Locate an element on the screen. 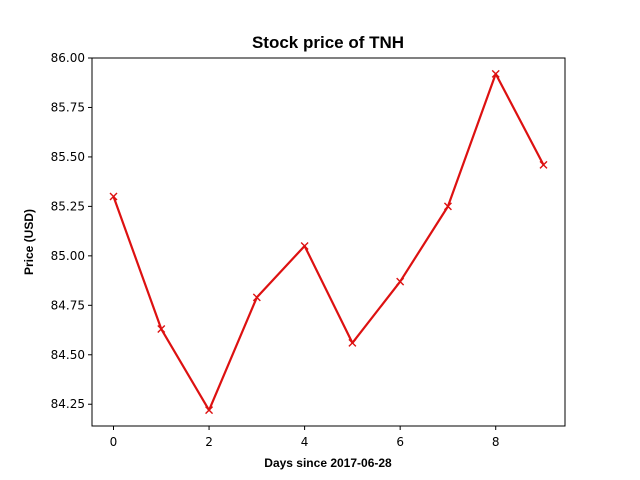 Image resolution: width=640 pixels, height=480 pixels. x-axis-label: Days since 2017-06-28 is located at coordinates (328, 463).